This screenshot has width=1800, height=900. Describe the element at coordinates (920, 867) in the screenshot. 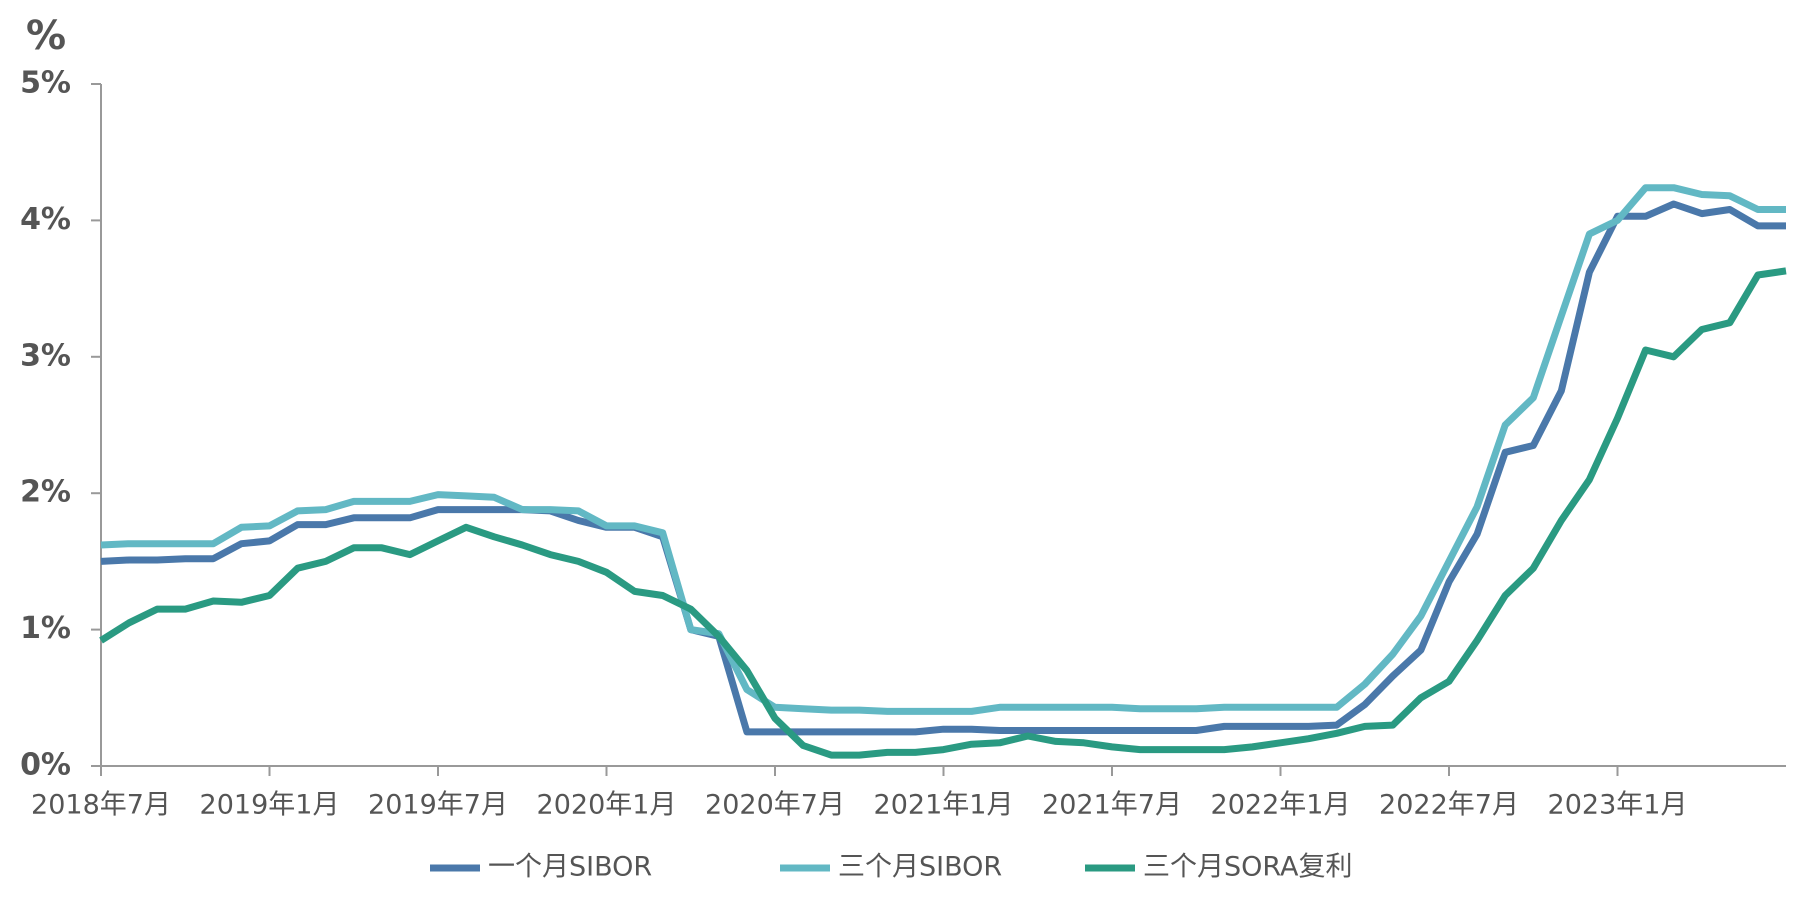

I see `legend-label: 三个月SIBOR` at that location.